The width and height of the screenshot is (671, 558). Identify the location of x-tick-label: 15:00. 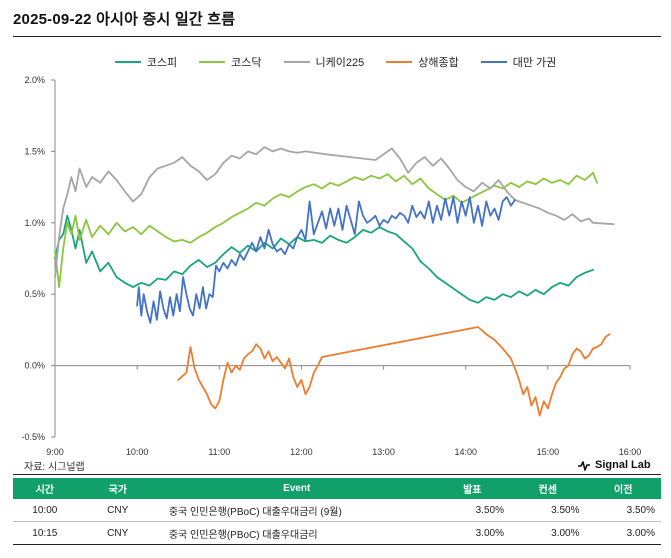
(548, 452).